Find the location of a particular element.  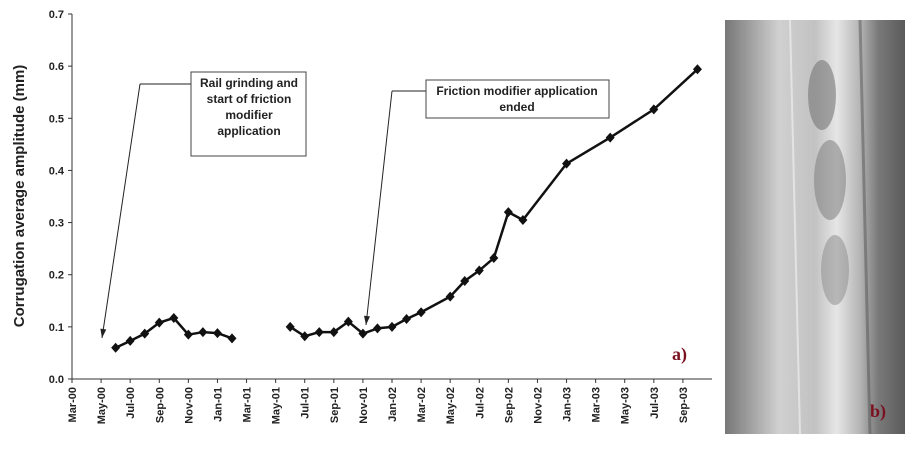

x-tick-label: Mar-01 is located at coordinates (248, 404).